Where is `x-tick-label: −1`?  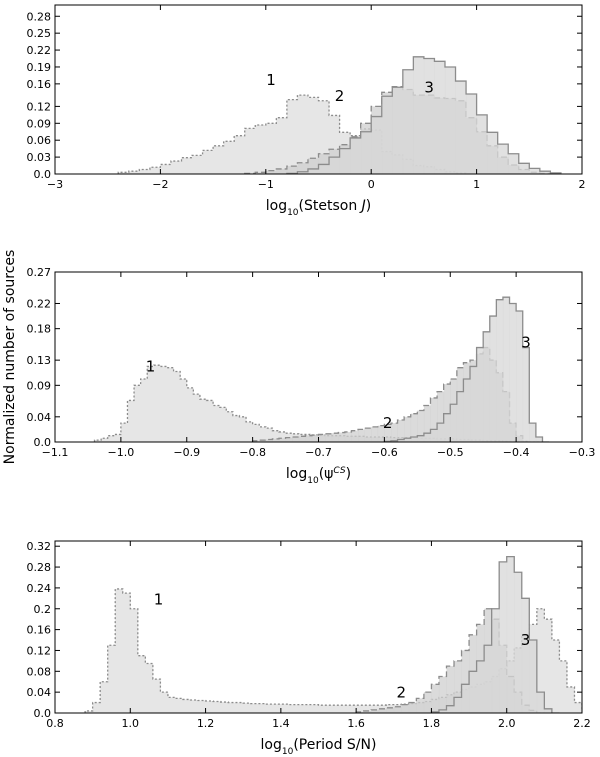 x-tick-label: −1 is located at coordinates (266, 184).